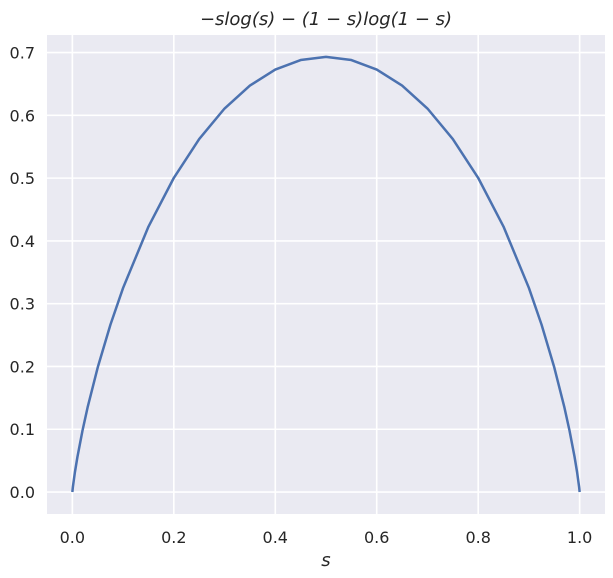  I want to click on y-tick-label: 0.4, so click(22, 241).